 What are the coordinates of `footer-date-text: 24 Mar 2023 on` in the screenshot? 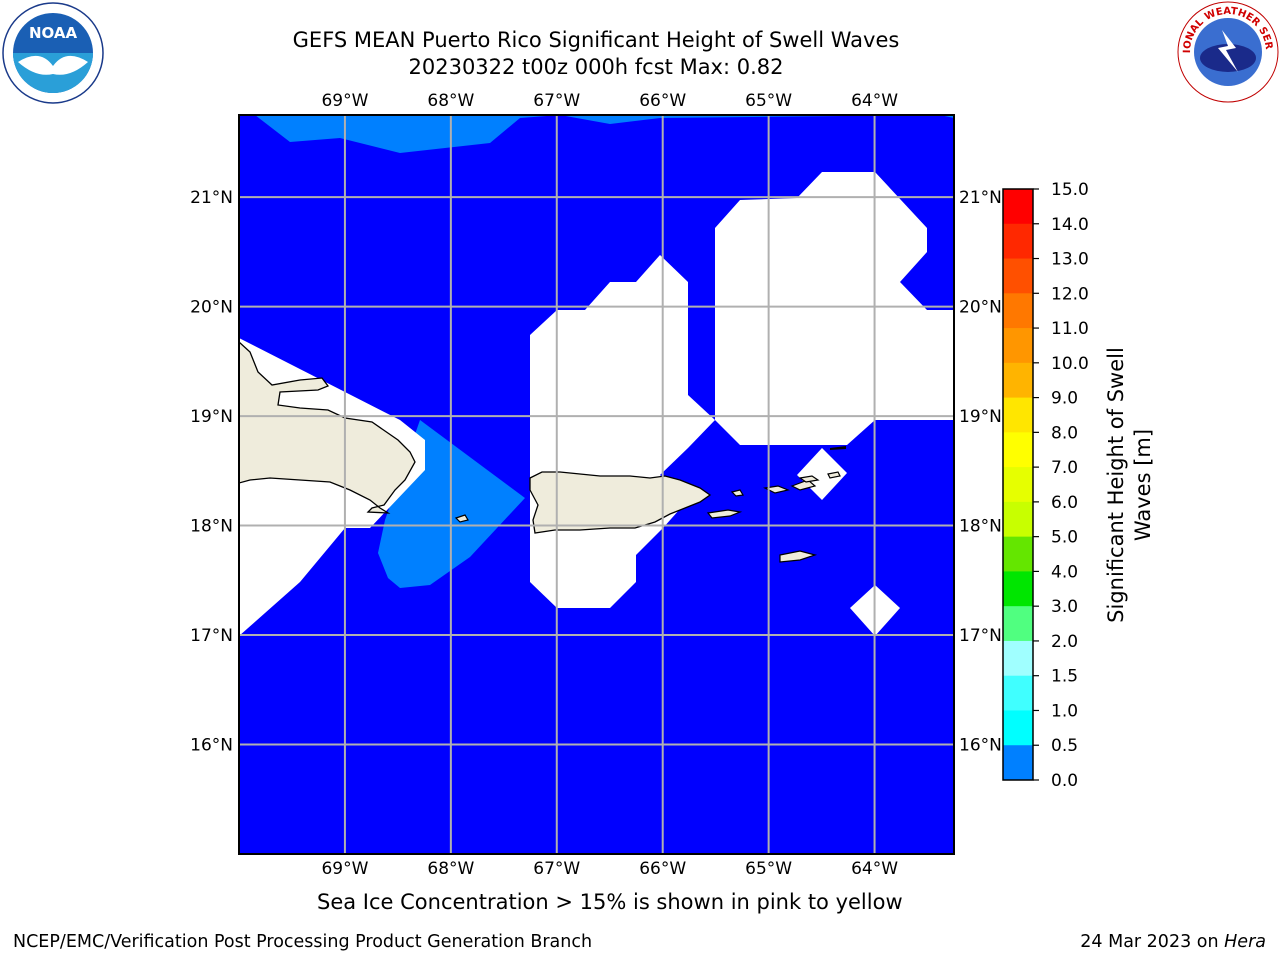 It's located at (1152, 942).